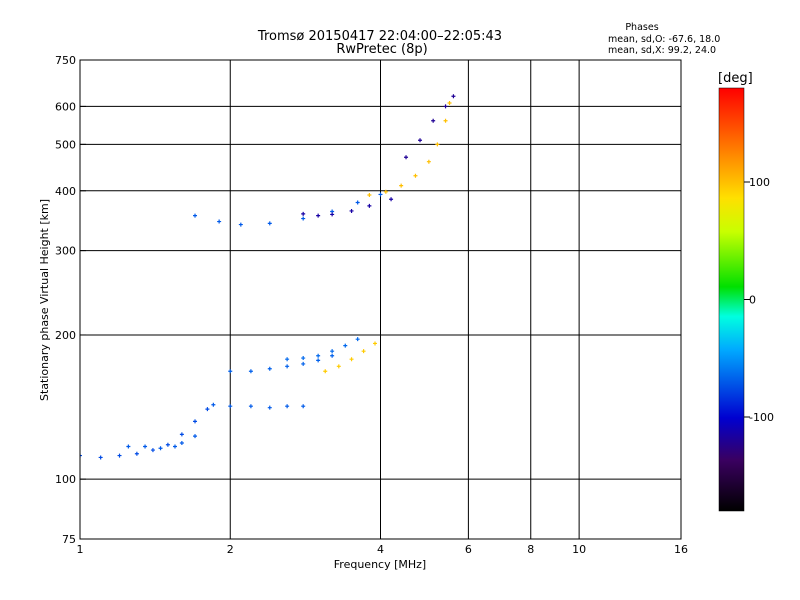 Image resolution: width=800 pixels, height=600 pixels. I want to click on y-tick-label: 400, so click(65, 191).